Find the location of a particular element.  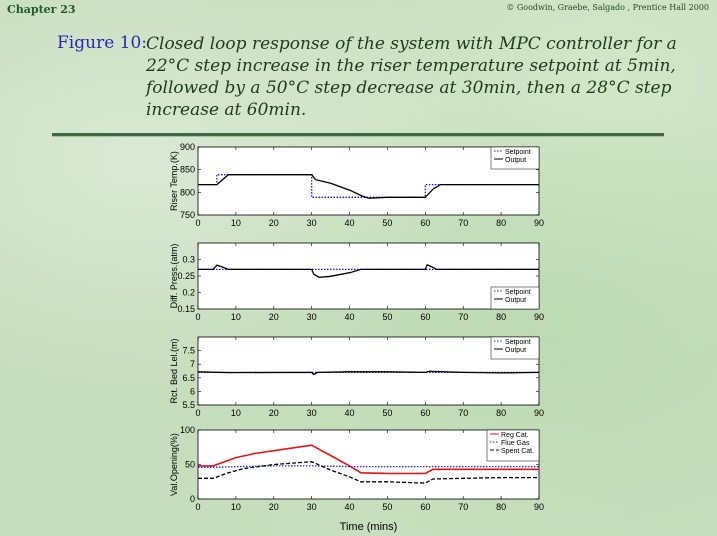

y-tick-label: 800 is located at coordinates (187, 192).